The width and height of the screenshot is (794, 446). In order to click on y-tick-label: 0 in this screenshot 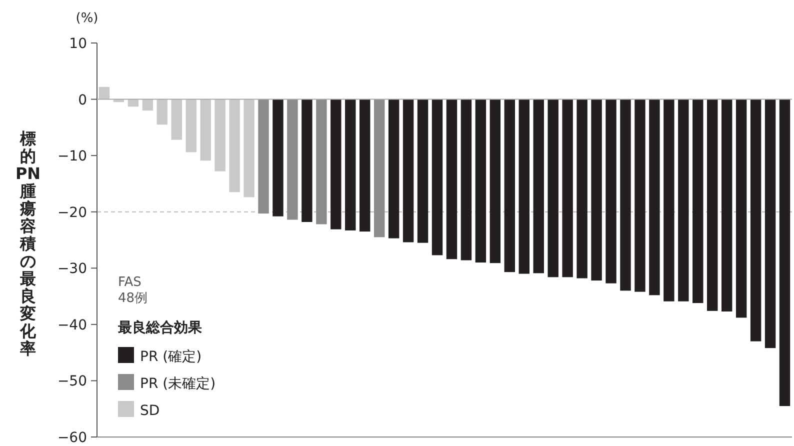, I will do `click(82, 100)`.